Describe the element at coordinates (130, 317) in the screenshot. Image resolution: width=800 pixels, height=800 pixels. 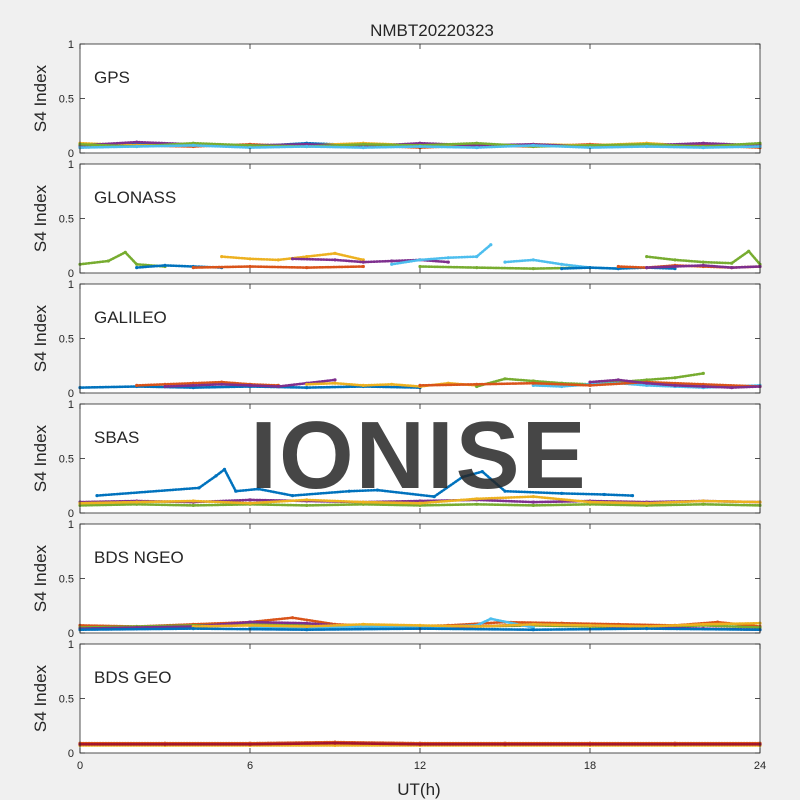
I see `system-label: GALILEO` at that location.